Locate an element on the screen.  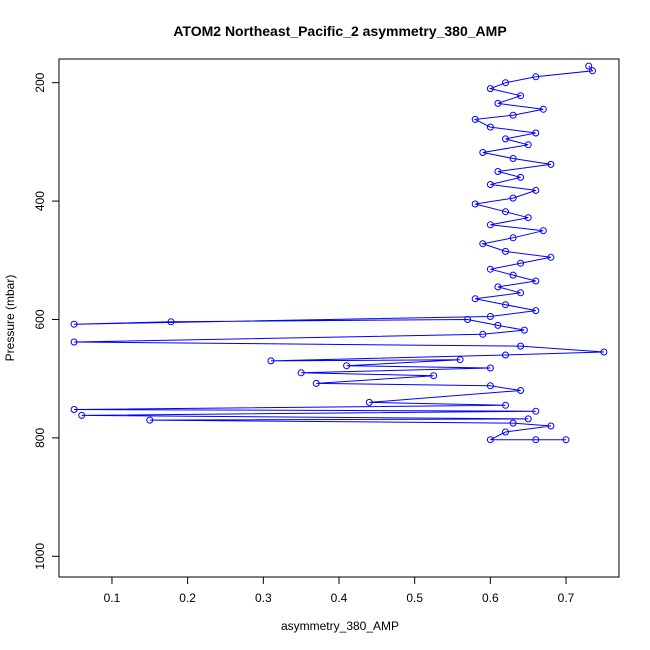
y-tick-label: 400 is located at coordinates (40, 201).